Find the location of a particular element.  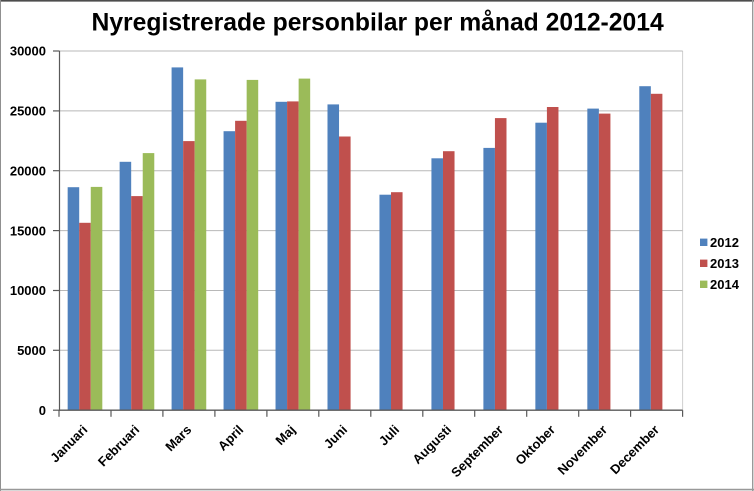

svg-text: 2014 is located at coordinates (725, 284).